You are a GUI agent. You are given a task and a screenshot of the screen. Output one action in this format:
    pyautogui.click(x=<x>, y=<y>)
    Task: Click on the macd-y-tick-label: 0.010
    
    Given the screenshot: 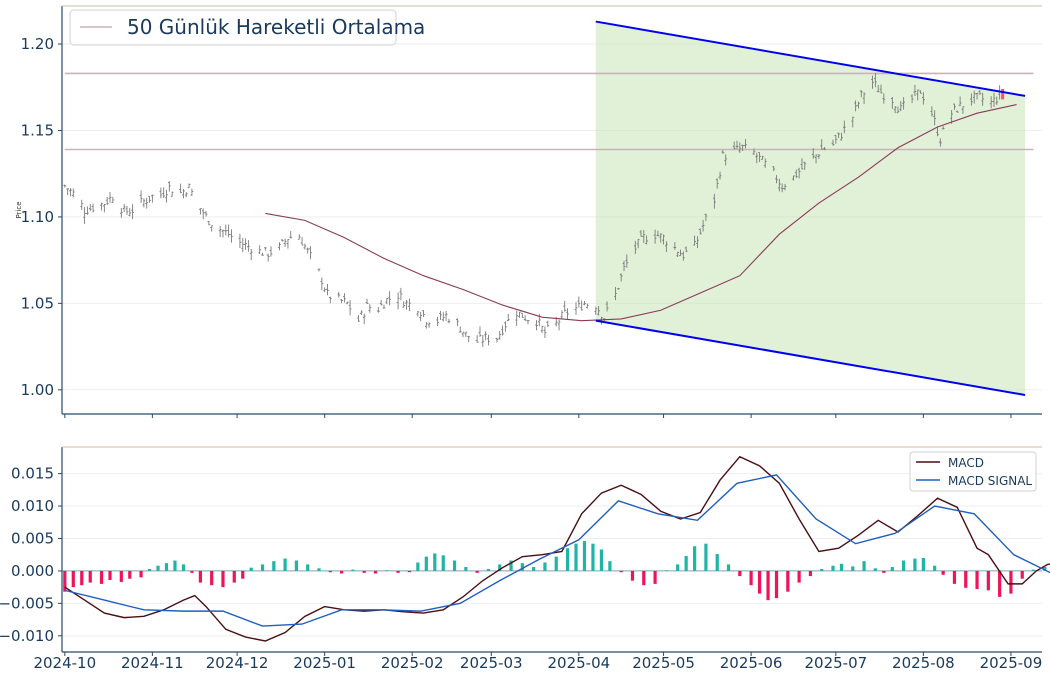 What is the action you would take?
    pyautogui.click(x=32, y=506)
    